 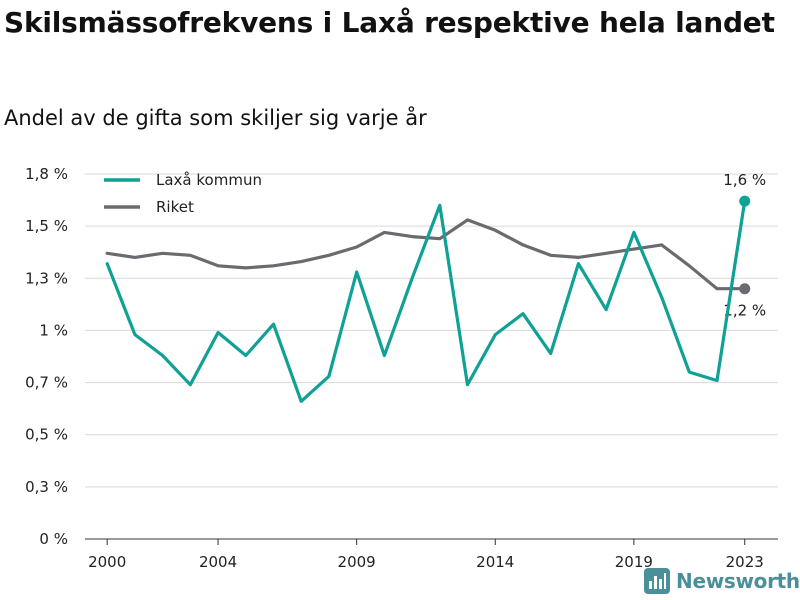 What do you see at coordinates (745, 562) in the screenshot?
I see `x-tick-label: 2023` at bounding box center [745, 562].